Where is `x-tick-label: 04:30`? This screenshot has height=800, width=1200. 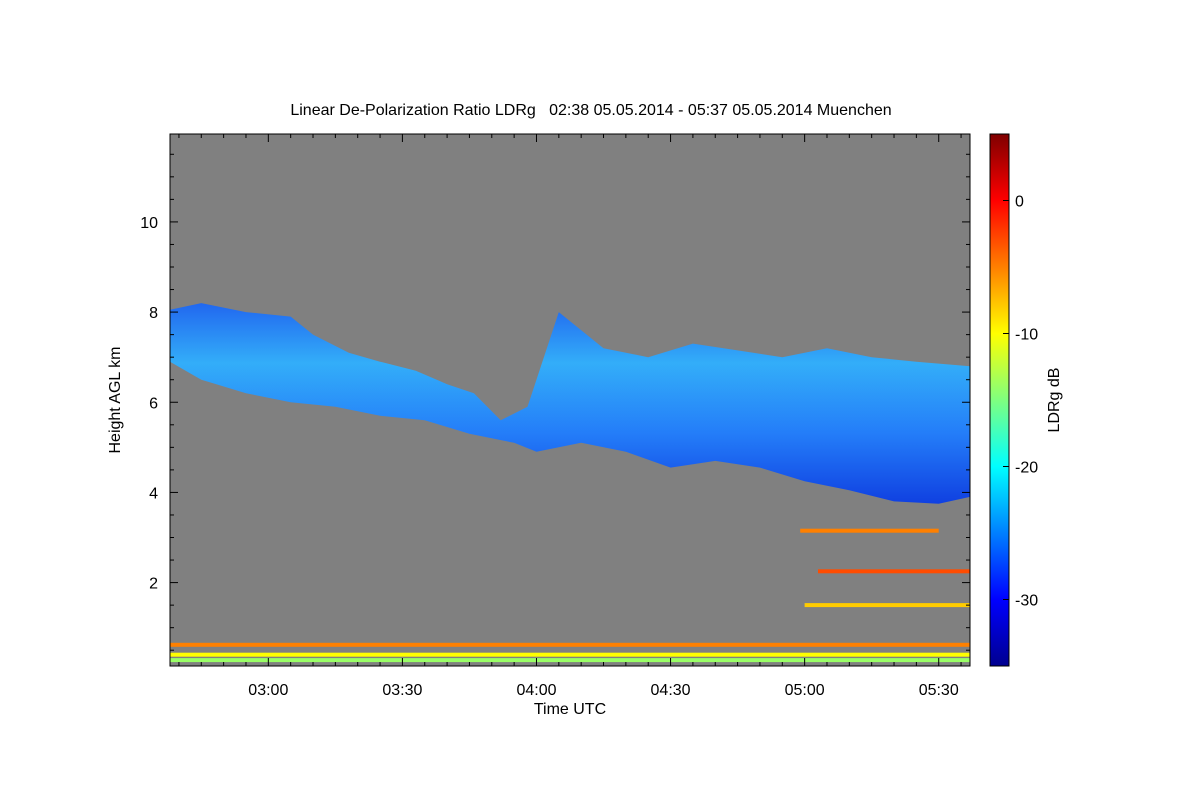 x-tick-label: 04:30 is located at coordinates (671, 690).